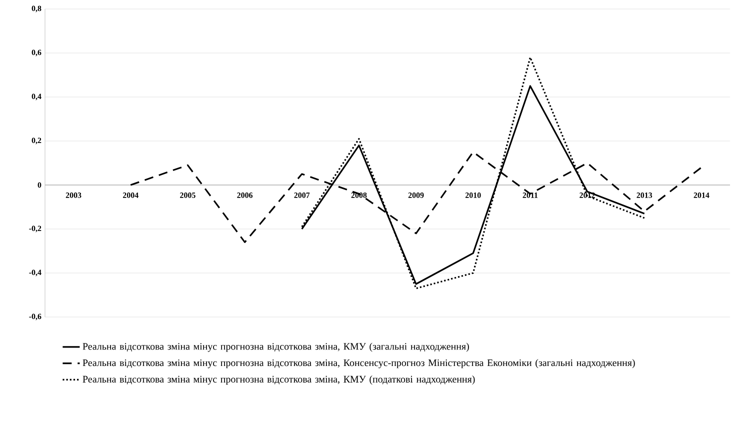 The height and width of the screenshot is (430, 735). I want to click on legend-label: Реальна відсоткова зміна мінус прогнозна відсоткова зміна, КМУ (загальні надходження), so click(275, 347).